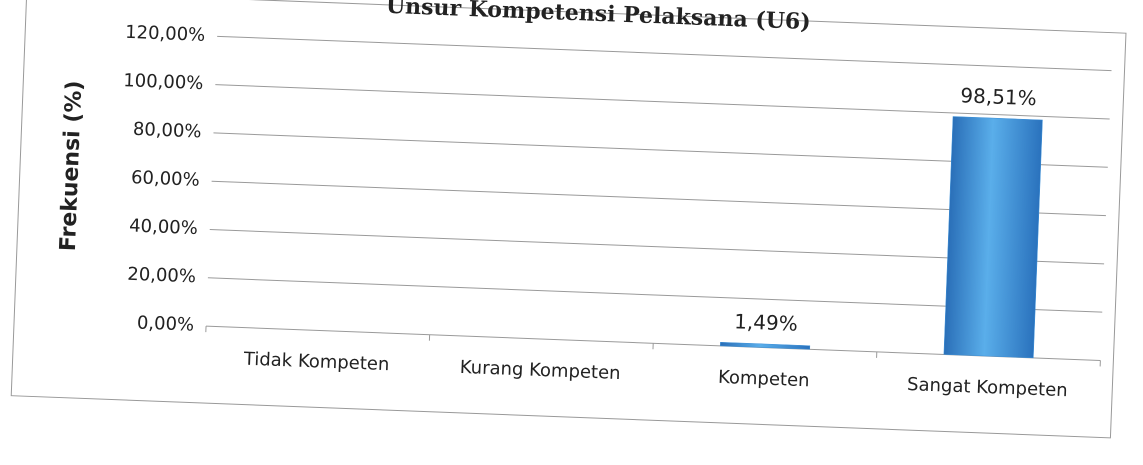  Describe the element at coordinates (764, 379) in the screenshot. I see `x-tick-label: Kompeten` at that location.